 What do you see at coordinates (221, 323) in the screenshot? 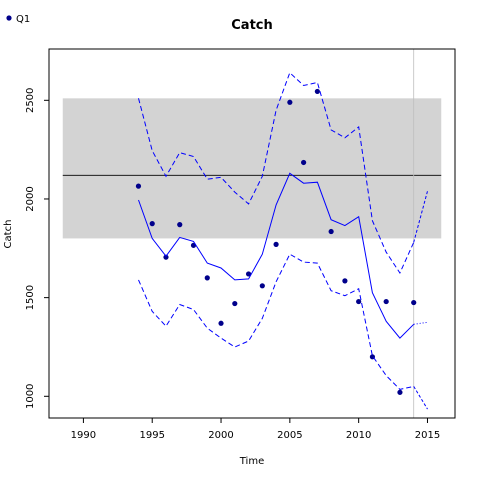
I see `data-point-2000` at bounding box center [221, 323].